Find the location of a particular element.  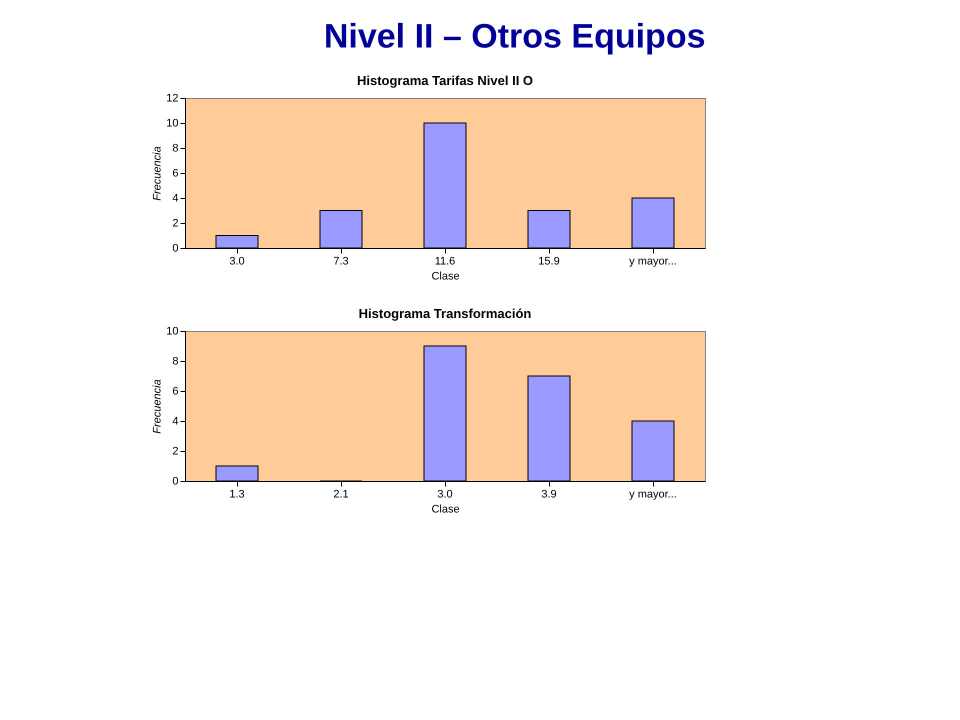

chart-title: Histograma Tarifas Nivel II O is located at coordinates (445, 80).